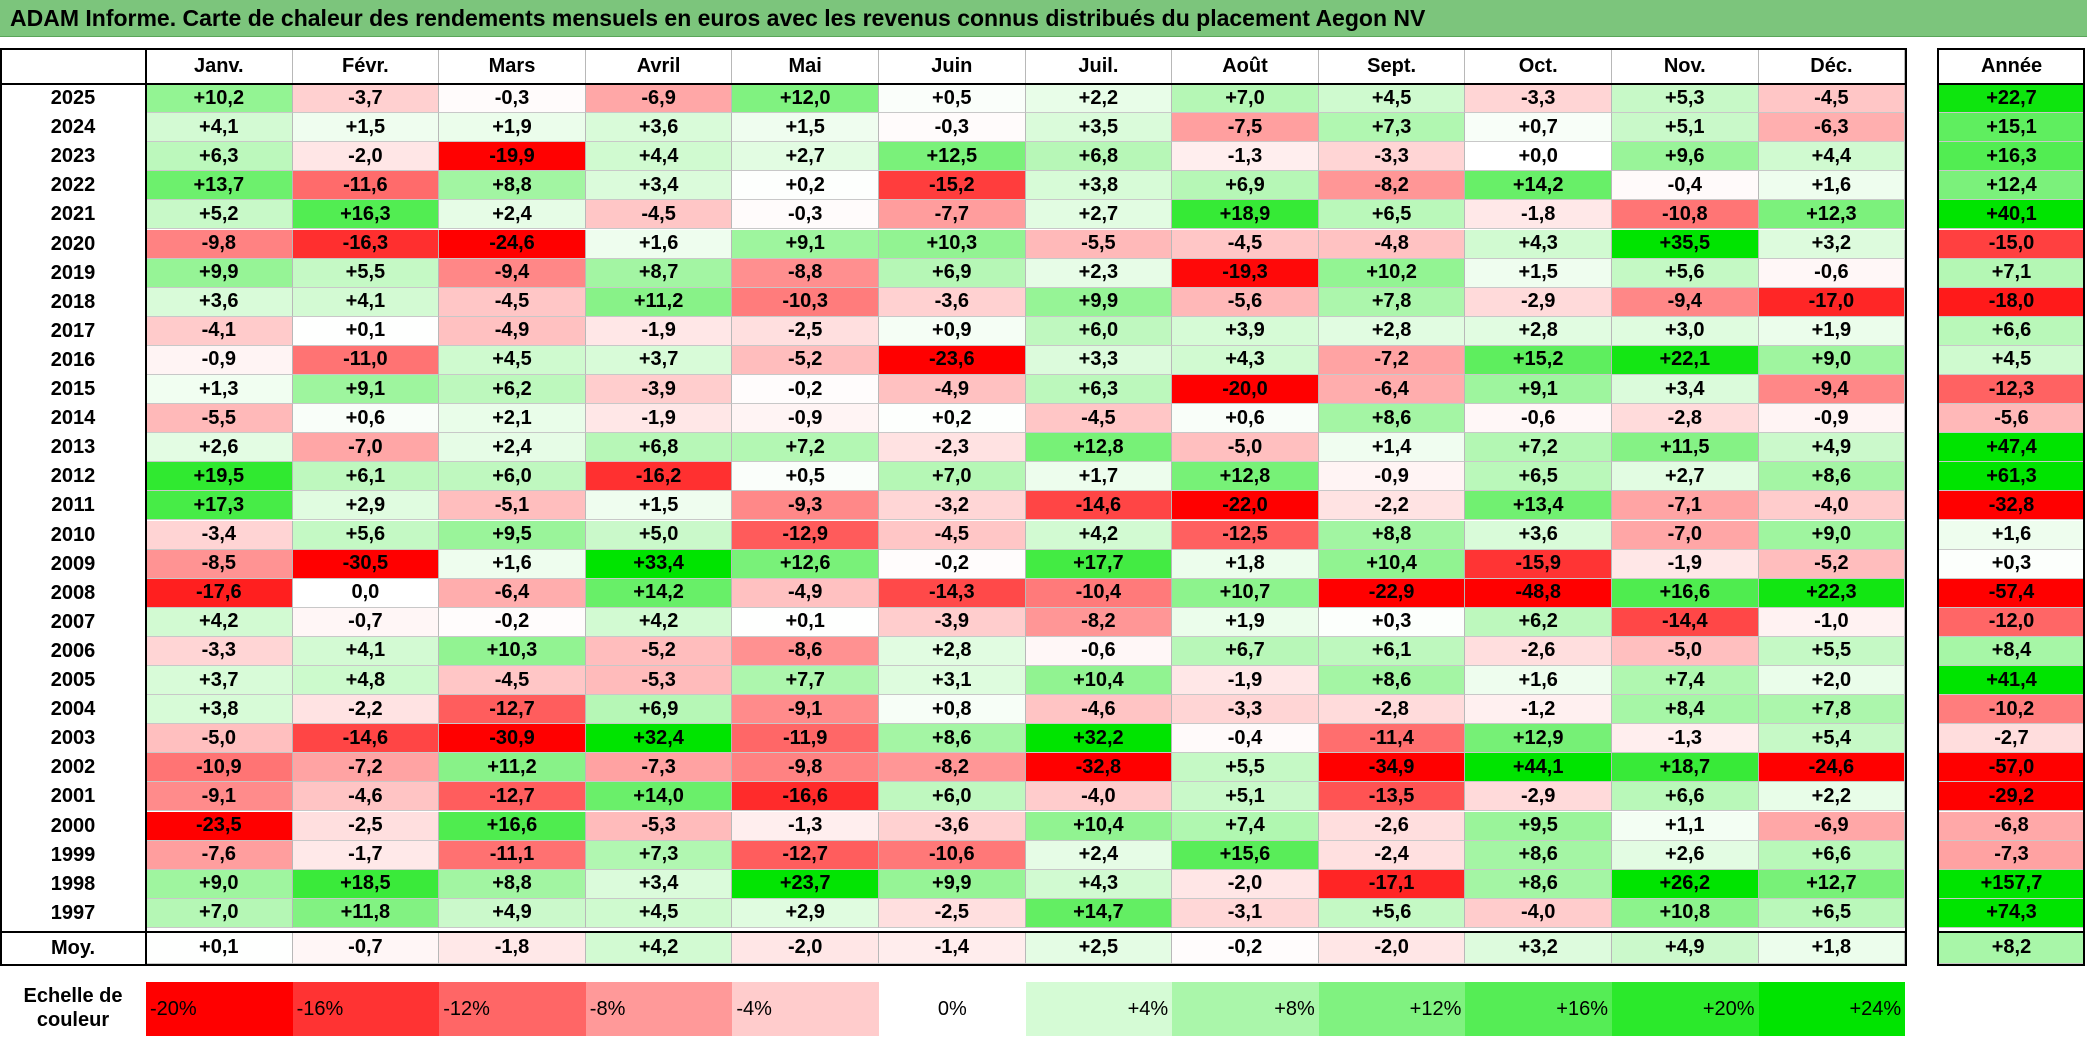 The image size is (2087, 1037). What do you see at coordinates (512, 66) in the screenshot?
I see `month-header: Mars` at bounding box center [512, 66].